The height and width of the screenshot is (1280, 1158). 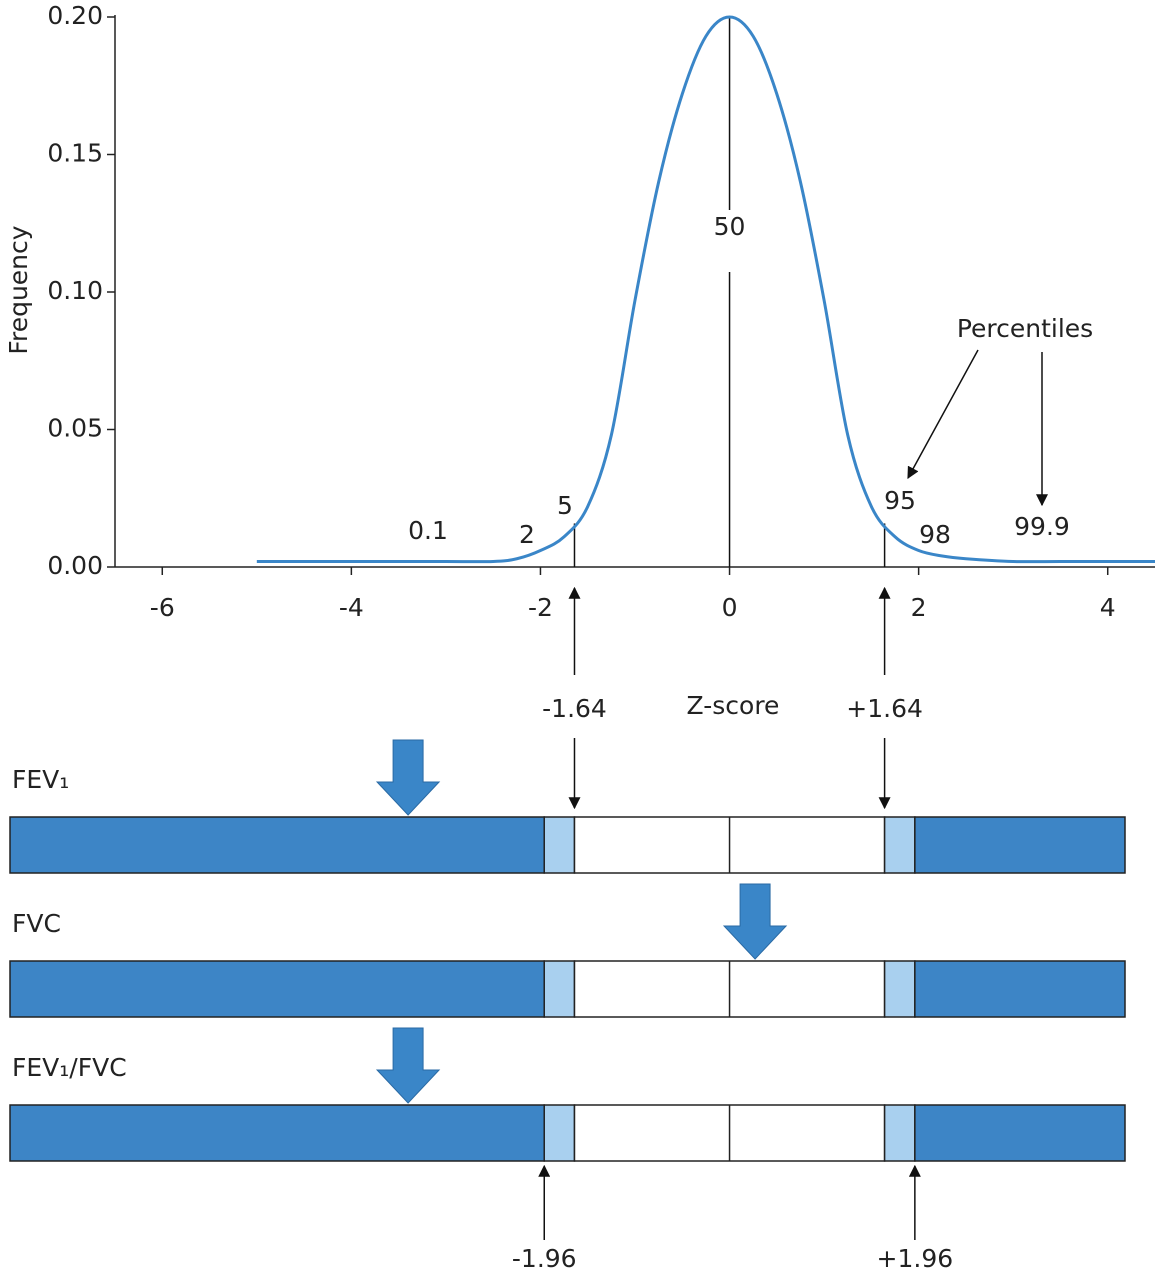 What do you see at coordinates (75, 290) in the screenshot?
I see `y-tick-label: 0.10` at bounding box center [75, 290].